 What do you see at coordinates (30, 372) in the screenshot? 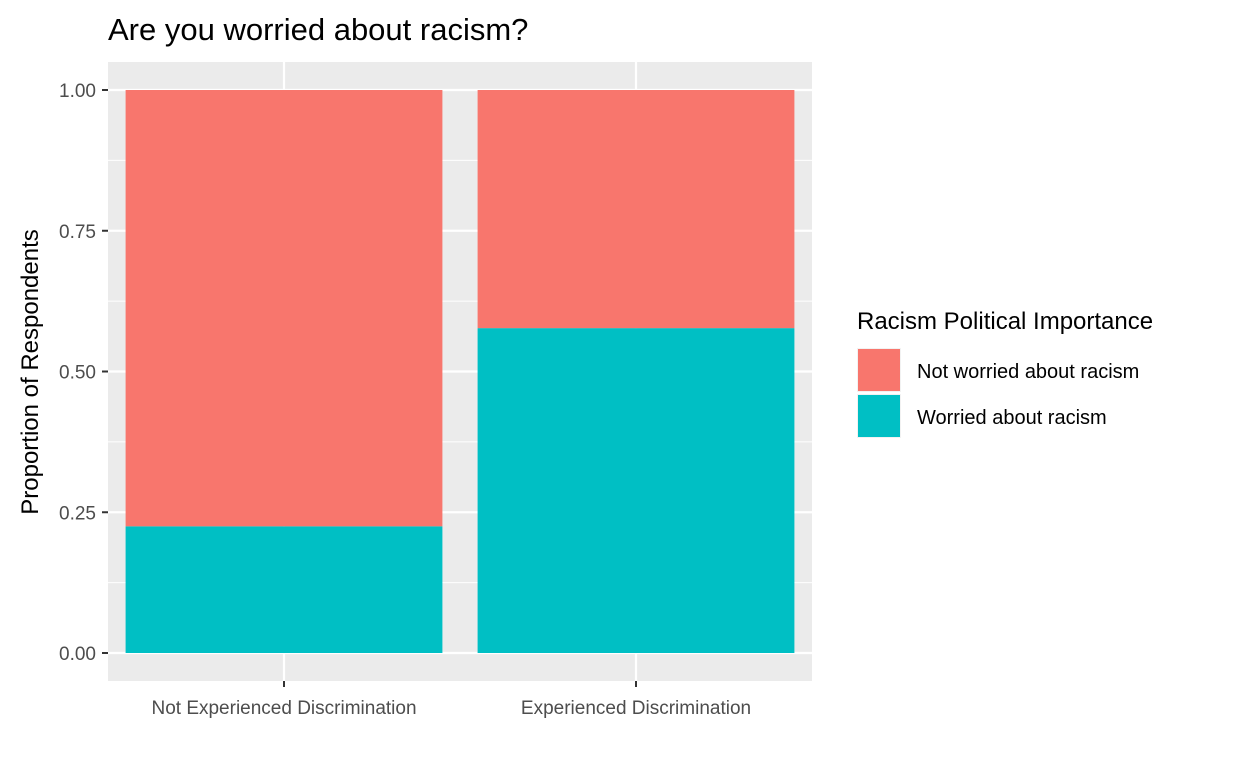
I see `y-axis-title: Proportion of Respondents` at bounding box center [30, 372].